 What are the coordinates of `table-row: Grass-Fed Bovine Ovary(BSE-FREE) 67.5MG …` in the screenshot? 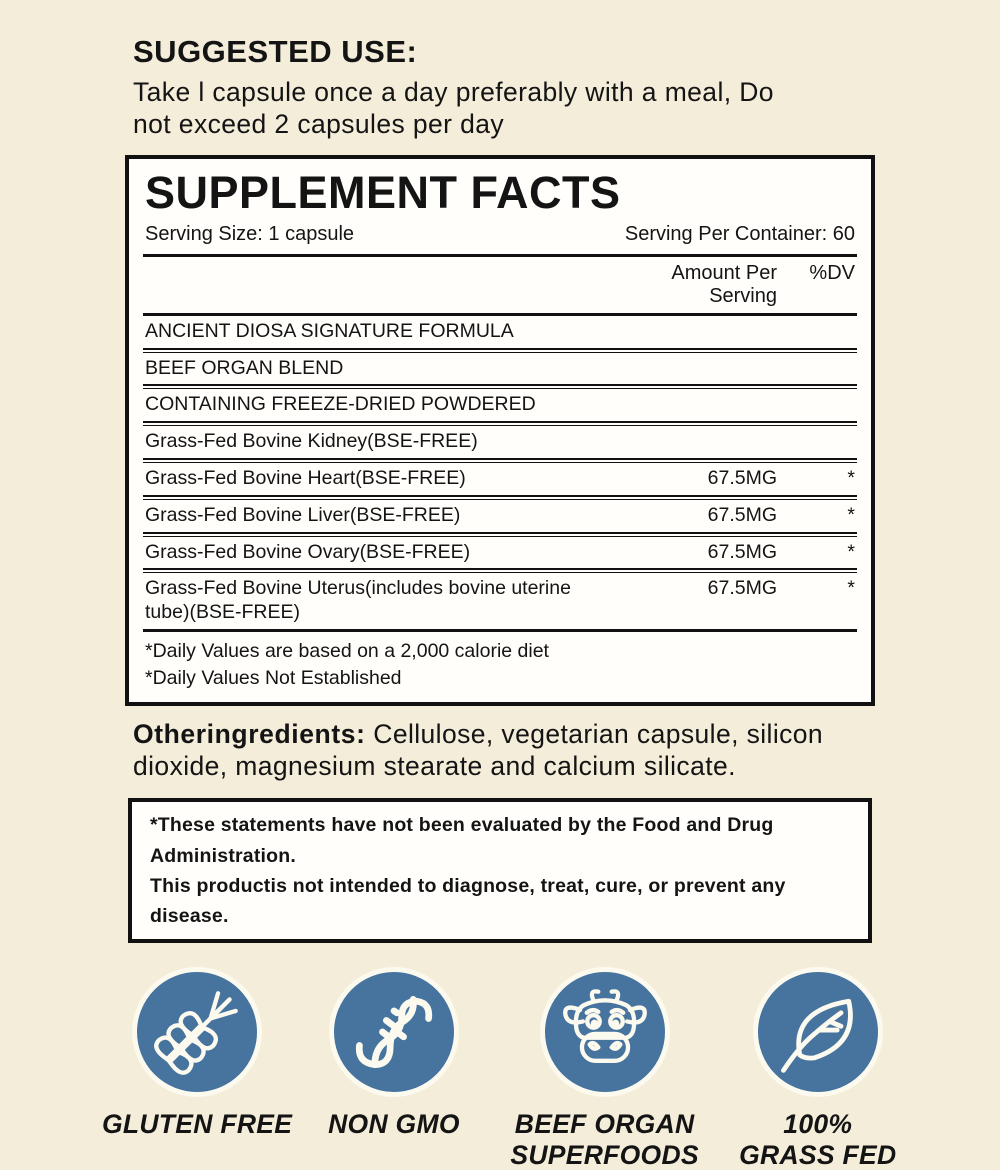 It's located at (500, 553).